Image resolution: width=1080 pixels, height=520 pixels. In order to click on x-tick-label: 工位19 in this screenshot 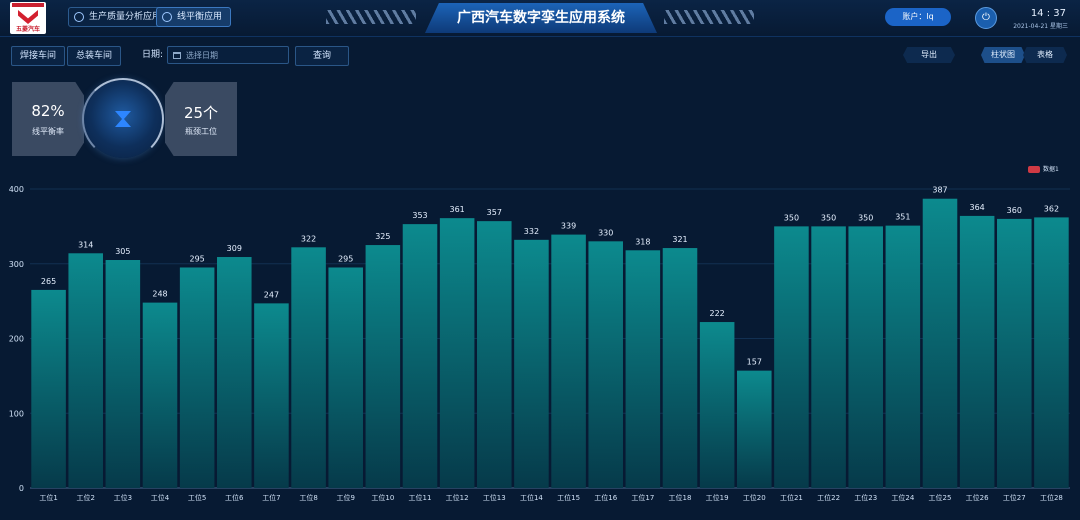, I will do `click(717, 497)`.